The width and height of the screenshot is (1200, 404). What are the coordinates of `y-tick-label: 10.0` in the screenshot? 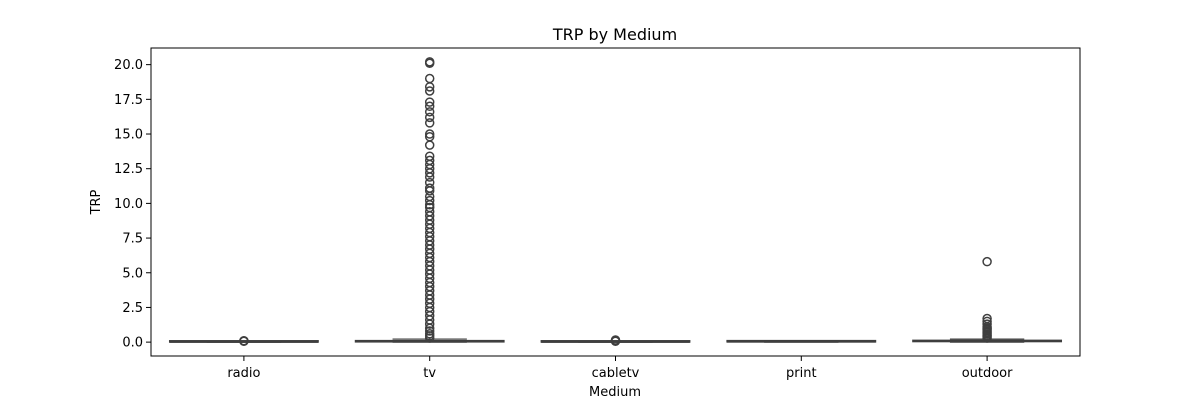 It's located at (128, 204).